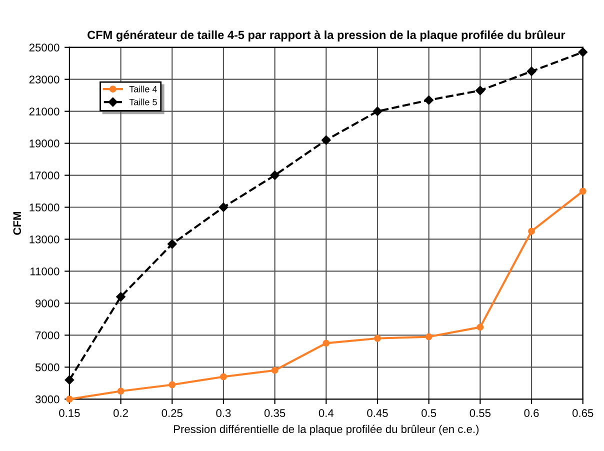 The image size is (604, 451). What do you see at coordinates (172, 413) in the screenshot?
I see `x-tick-label: 0.25` at bounding box center [172, 413].